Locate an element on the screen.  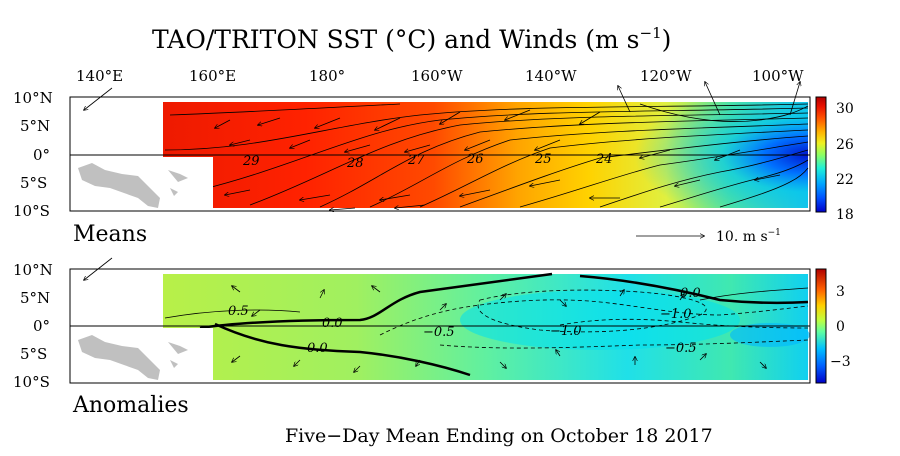
colorbar-tick: 0 is located at coordinates (840, 327).